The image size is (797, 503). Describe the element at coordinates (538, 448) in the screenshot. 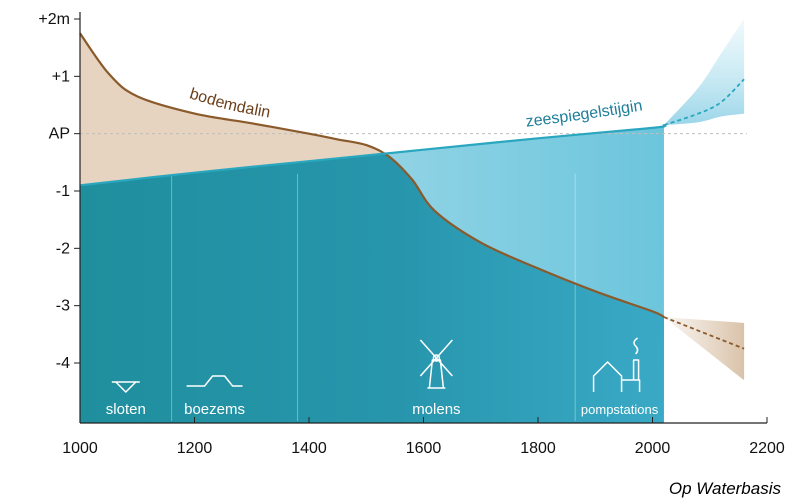

I see `x-tick-label: 1800` at that location.